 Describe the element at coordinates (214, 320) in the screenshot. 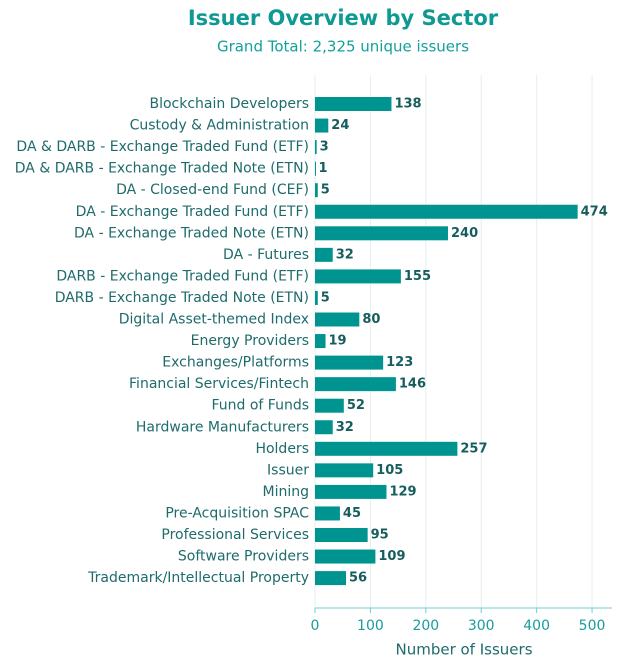

I see `y-tick-label: Digital Asset-themed Index` at that location.